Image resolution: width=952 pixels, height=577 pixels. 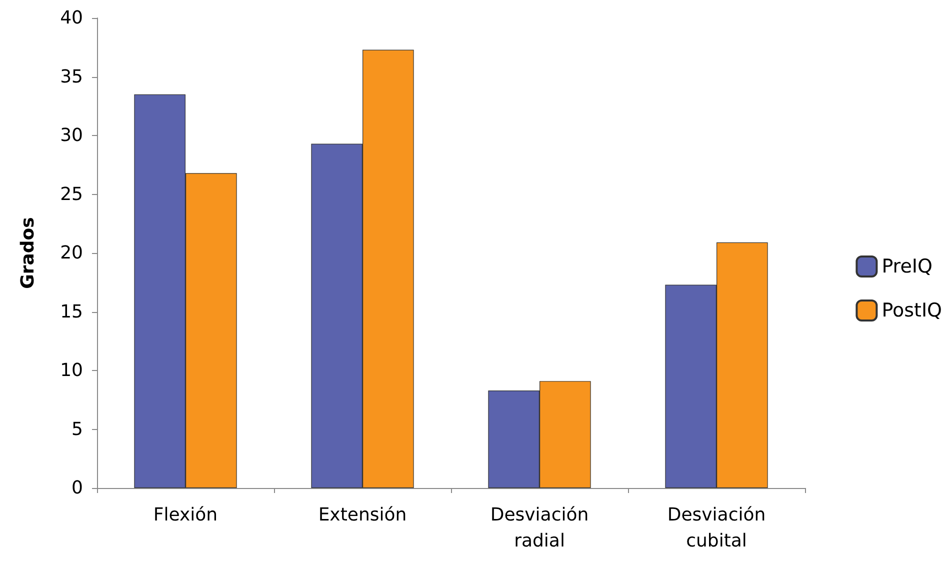 What do you see at coordinates (185, 515) in the screenshot?
I see `x-tick-label: Flexión` at bounding box center [185, 515].